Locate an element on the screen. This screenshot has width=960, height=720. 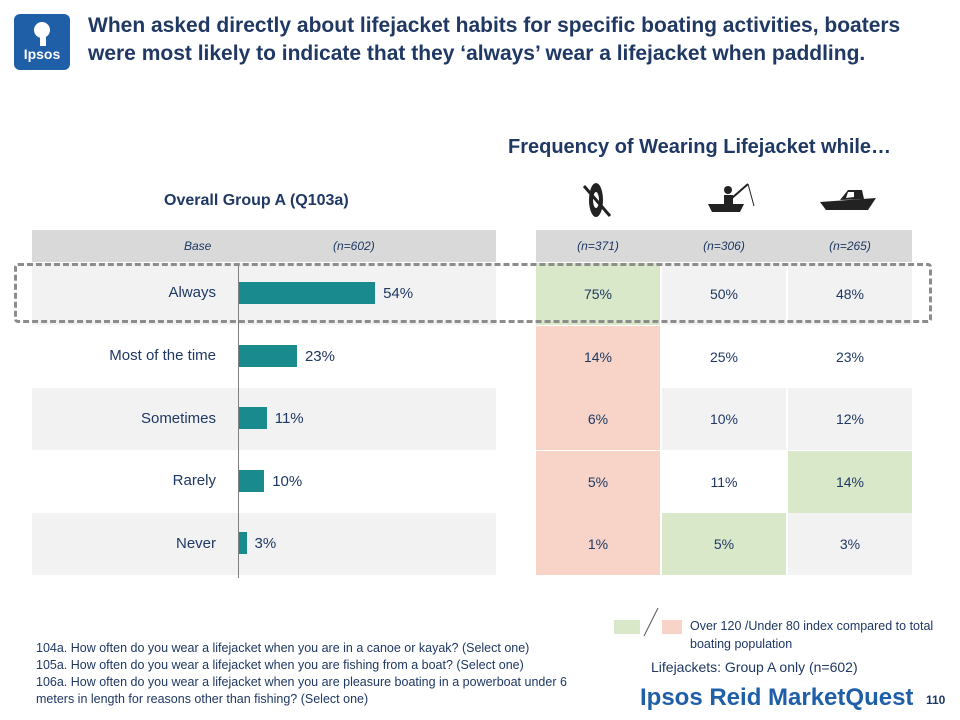
page-number: 110 is located at coordinates (936, 700).